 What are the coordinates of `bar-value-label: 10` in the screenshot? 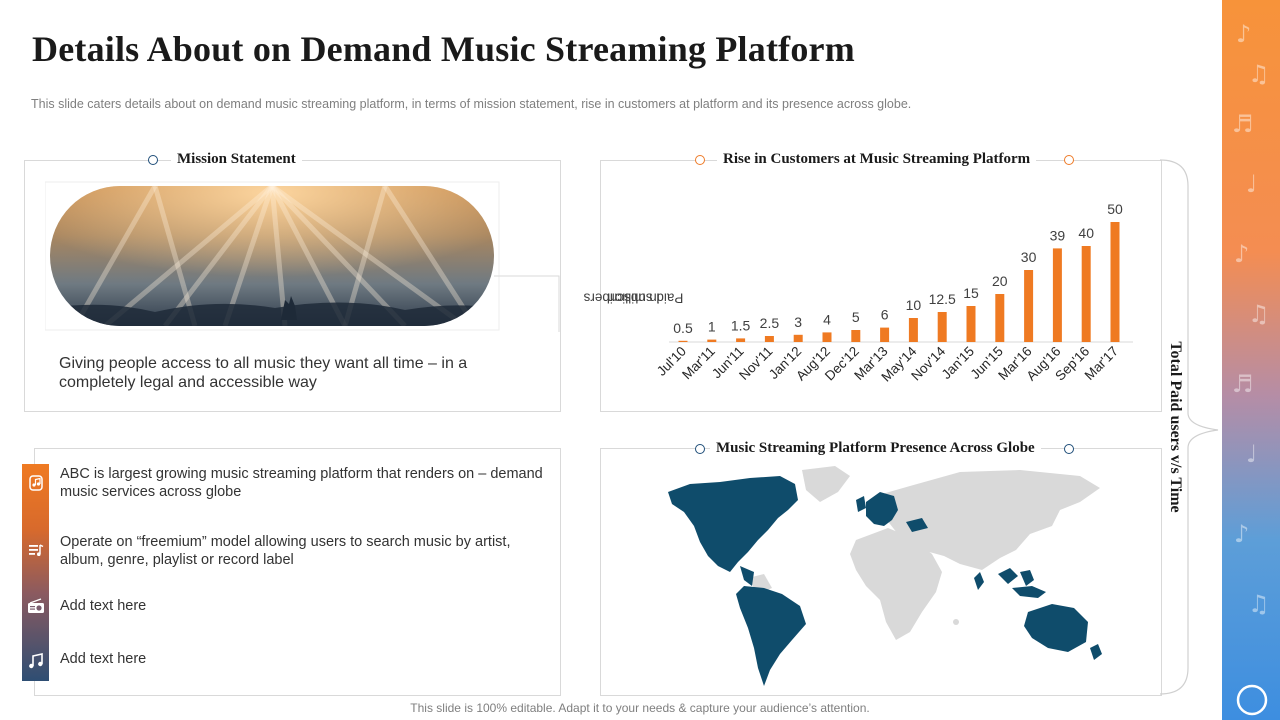 It's located at (914, 305).